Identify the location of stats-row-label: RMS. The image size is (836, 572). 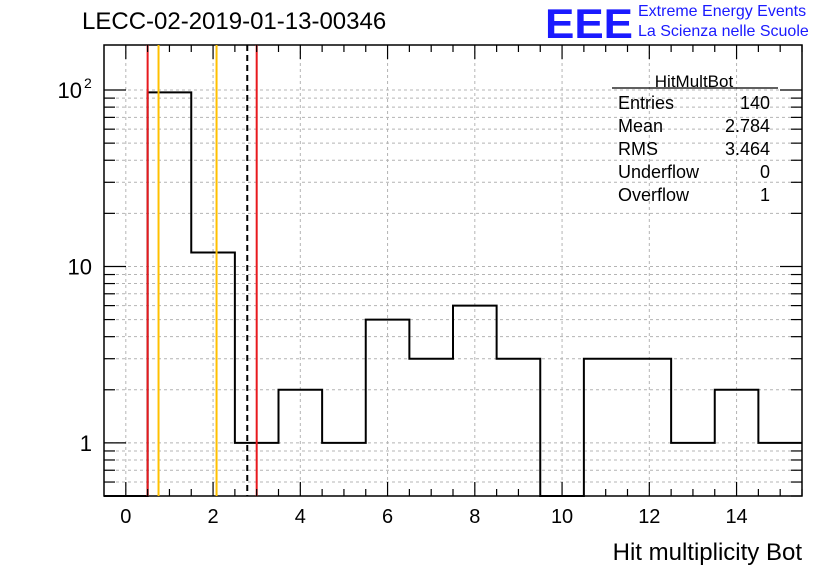
(638, 149).